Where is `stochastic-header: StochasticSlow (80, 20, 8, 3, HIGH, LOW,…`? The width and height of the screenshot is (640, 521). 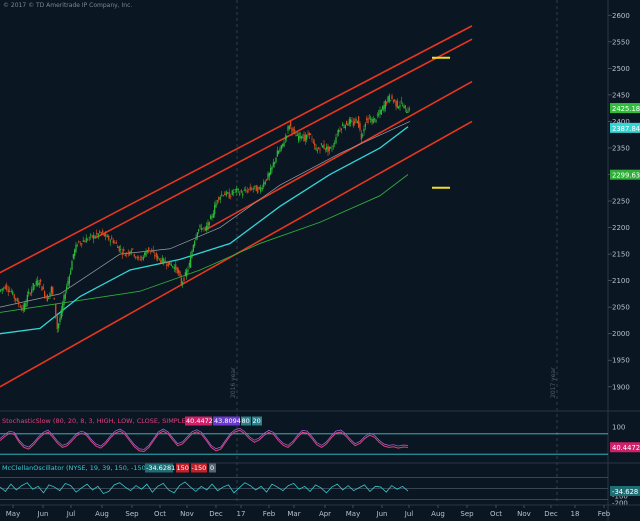 stochastic-header: StochasticSlow (80, 20, 8, 3, HIGH, LOW,… is located at coordinates (132, 421).